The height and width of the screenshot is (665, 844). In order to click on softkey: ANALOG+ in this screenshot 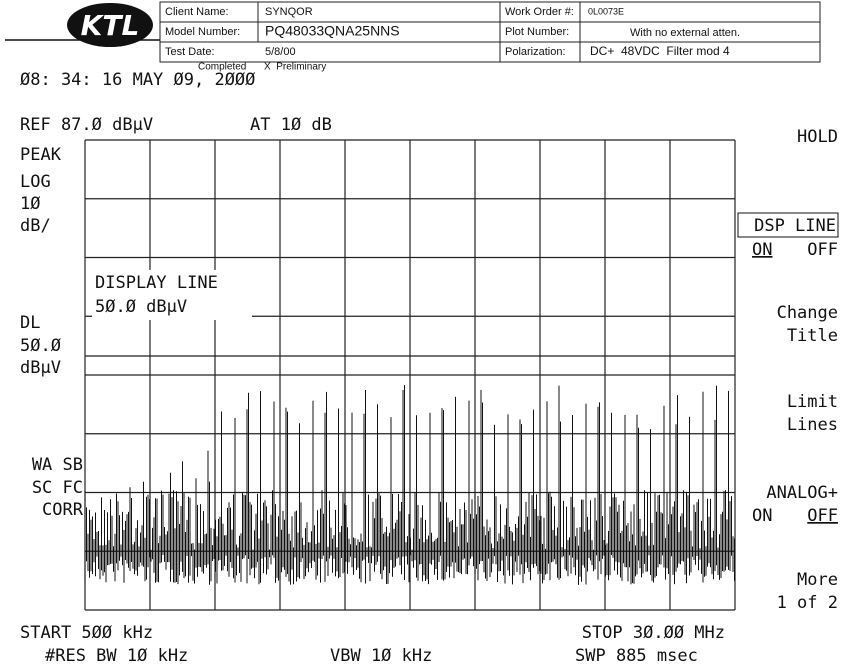, I will do `click(802, 493)`.